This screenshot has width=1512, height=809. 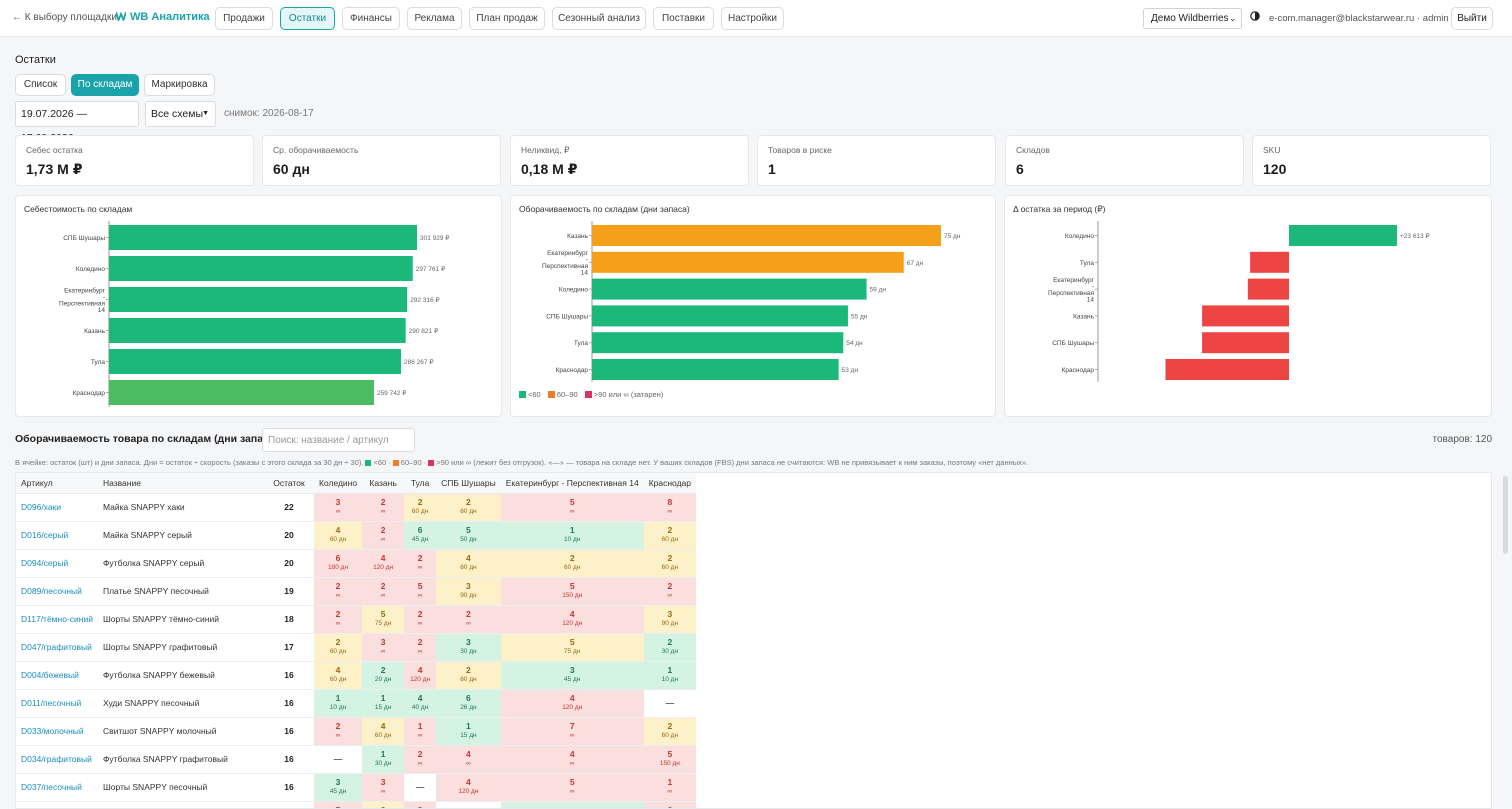 What do you see at coordinates (64, 17) in the screenshot?
I see `back-to-platform-link: ← К выбору площадки` at bounding box center [64, 17].